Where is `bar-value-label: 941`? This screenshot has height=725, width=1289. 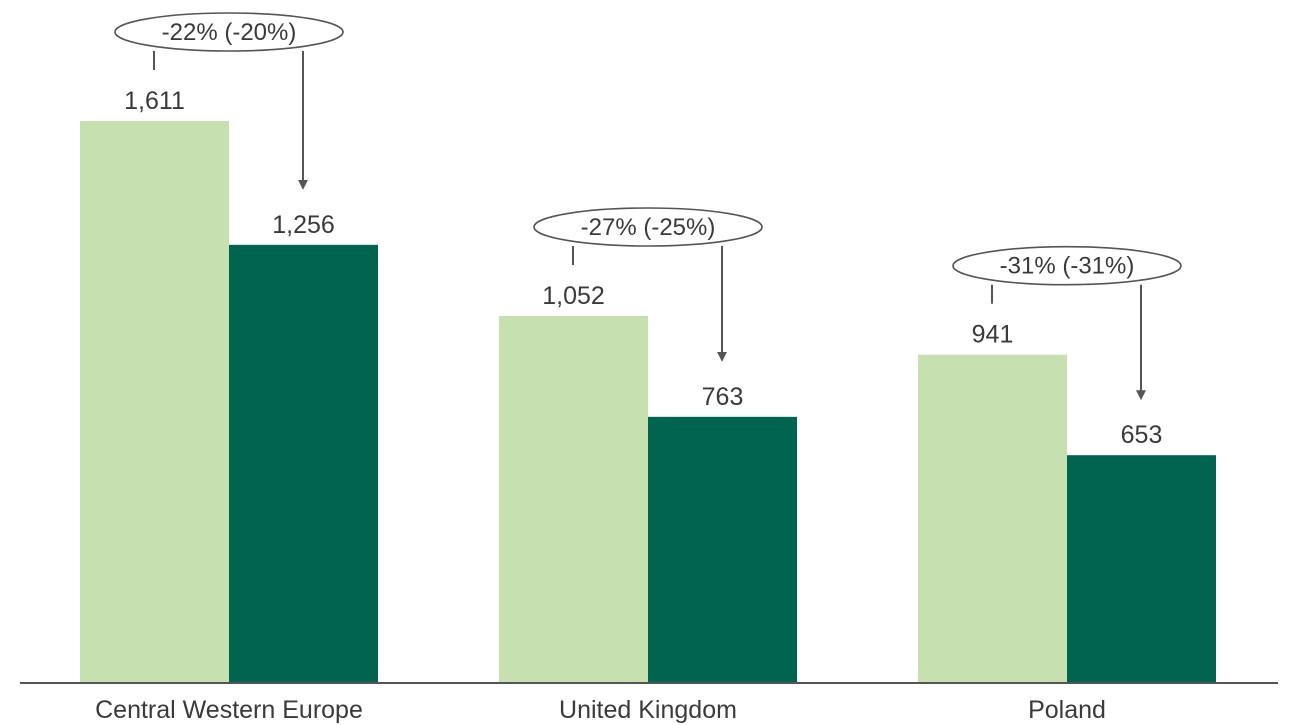 bar-value-label: 941 is located at coordinates (993, 335).